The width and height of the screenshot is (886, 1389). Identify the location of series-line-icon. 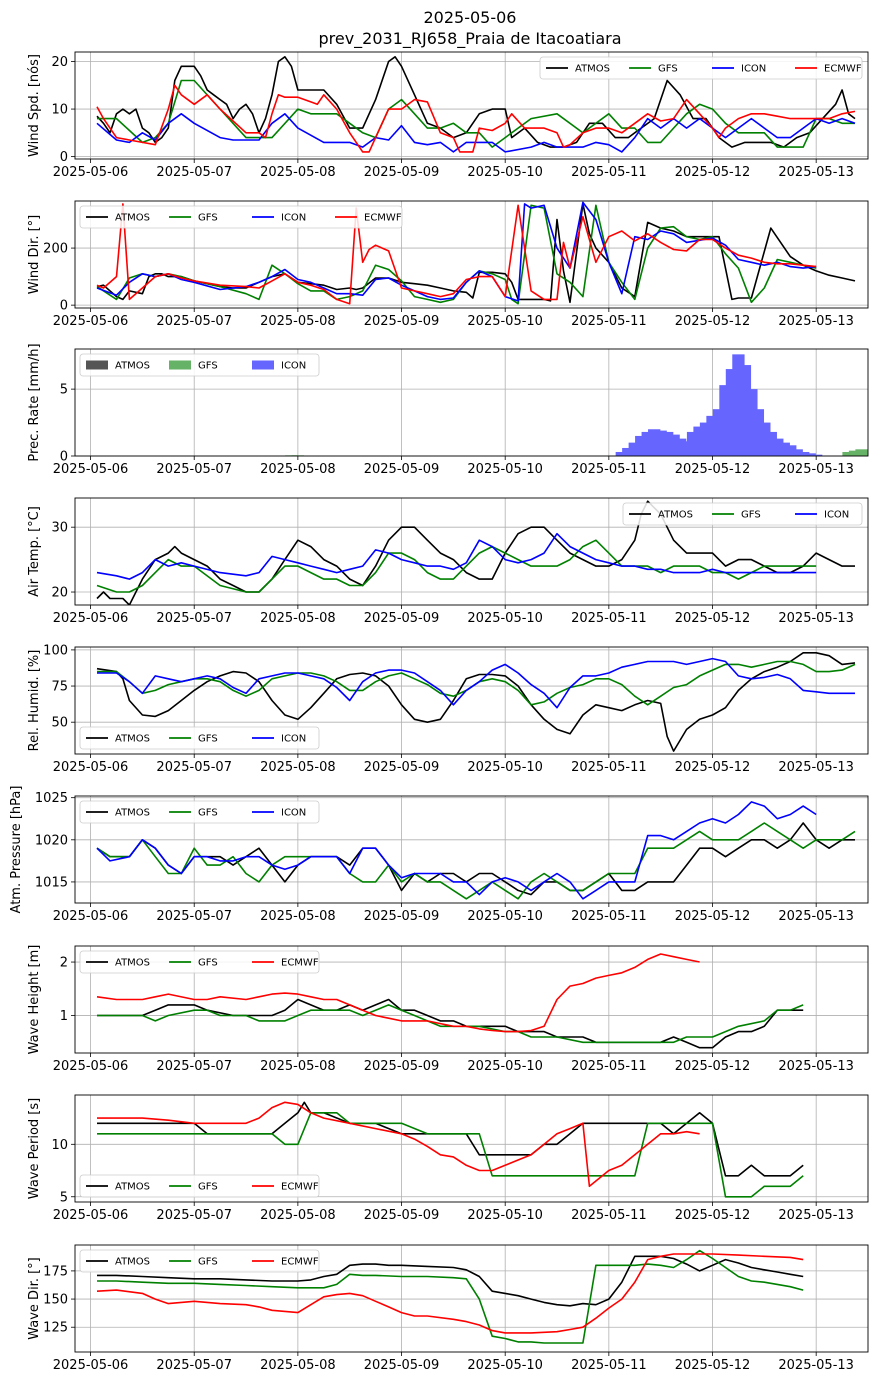
(456, 556).